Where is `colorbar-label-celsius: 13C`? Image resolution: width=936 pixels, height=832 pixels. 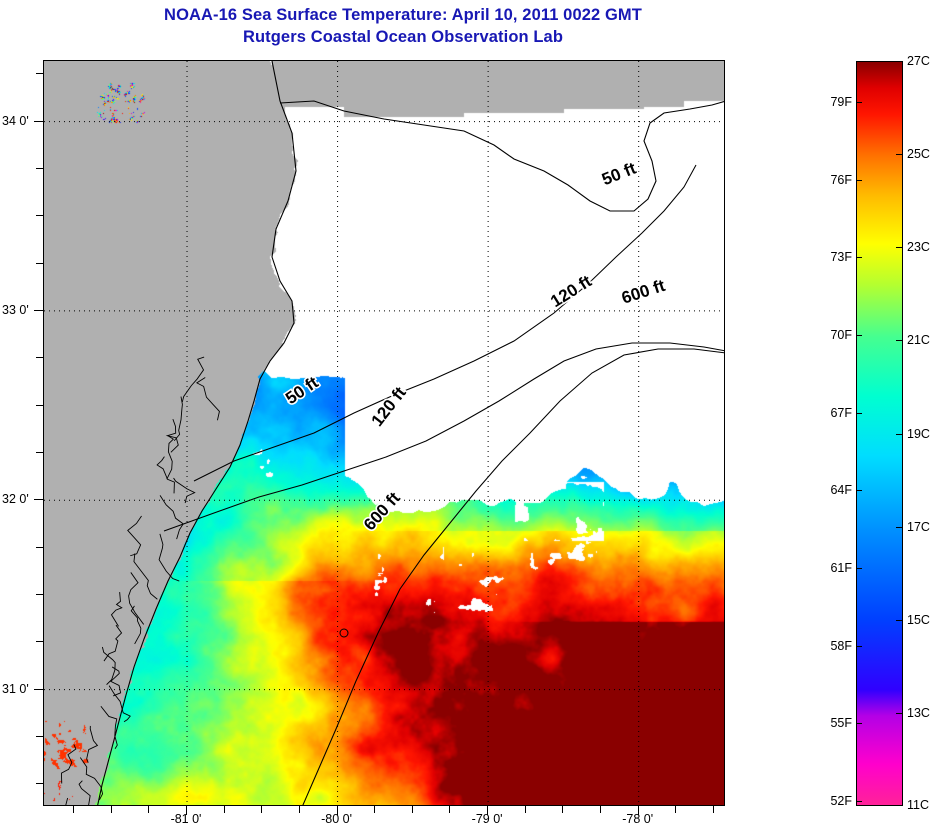
colorbar-label-celsius: 13C is located at coordinates (918, 712).